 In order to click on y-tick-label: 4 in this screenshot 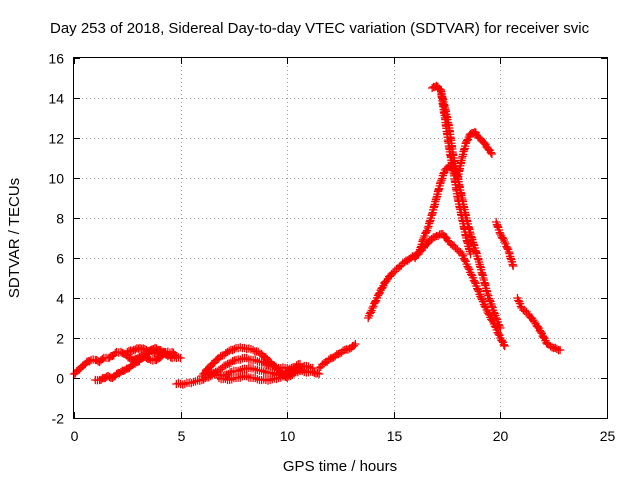, I will do `click(60, 299)`.